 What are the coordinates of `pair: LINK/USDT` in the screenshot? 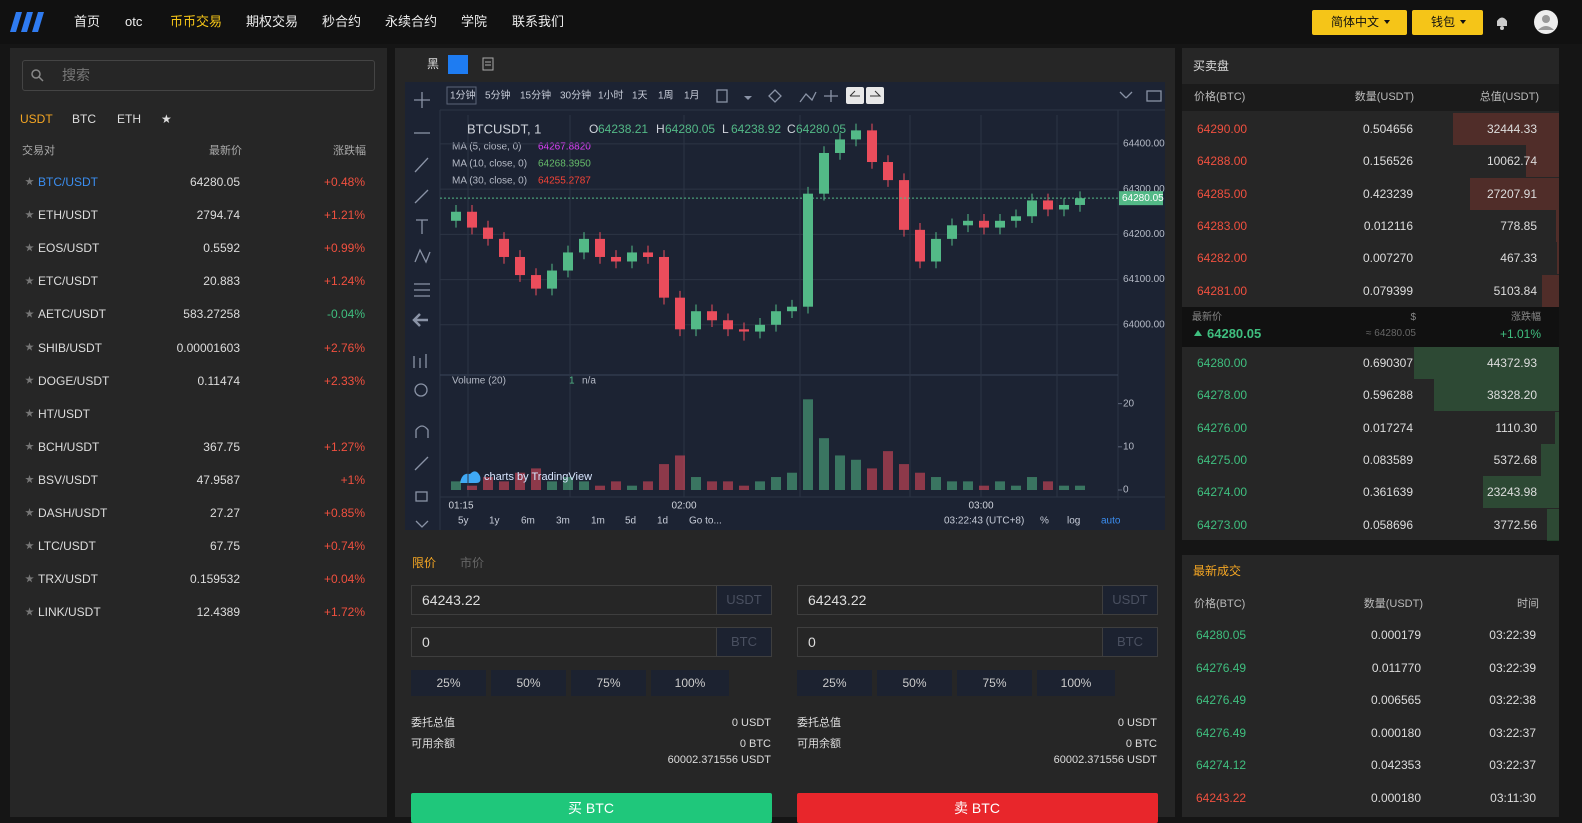 It's located at (69, 612).